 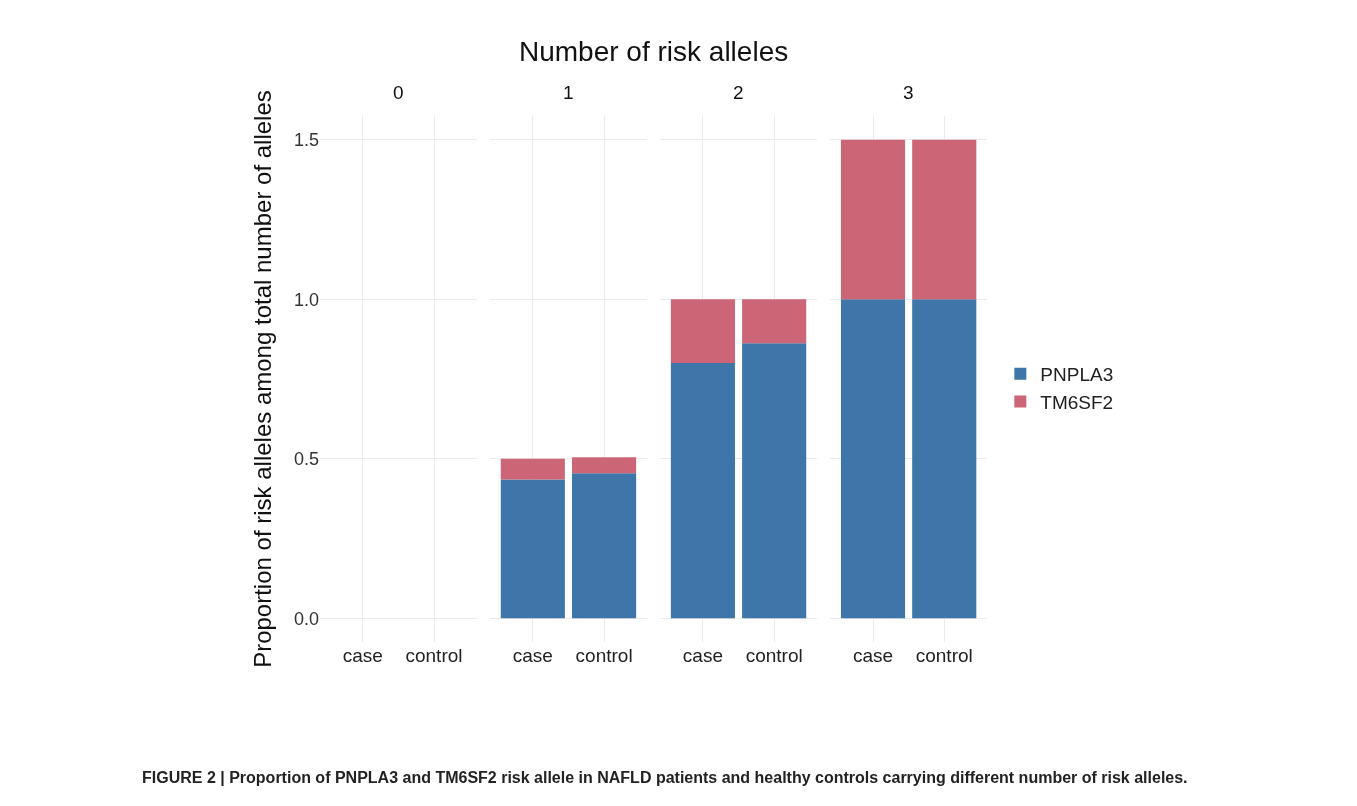 What do you see at coordinates (306, 459) in the screenshot?
I see `y-tick-label: 0.5` at bounding box center [306, 459].